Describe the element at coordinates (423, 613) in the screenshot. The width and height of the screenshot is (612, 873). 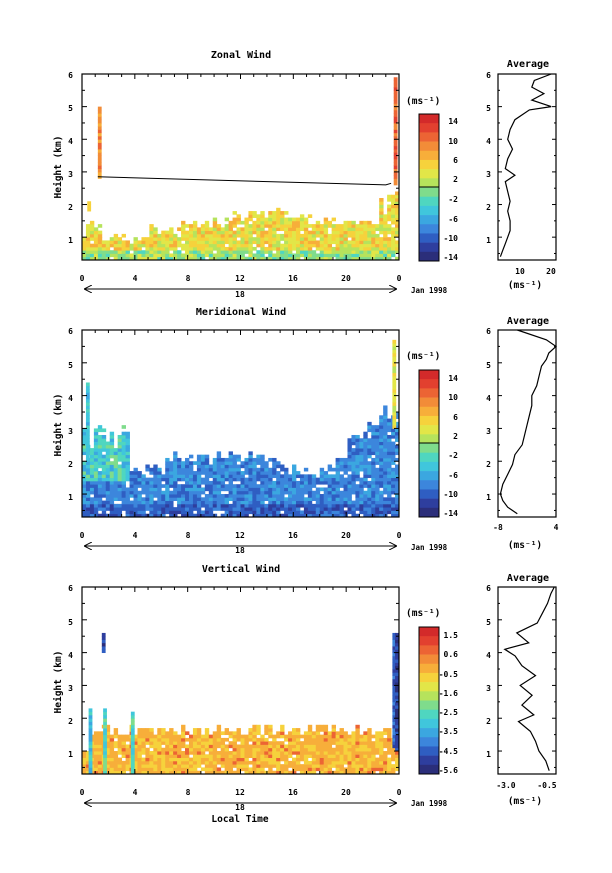
I see `vertical-colorbar-unit: (ms⁻¹)` at that location.